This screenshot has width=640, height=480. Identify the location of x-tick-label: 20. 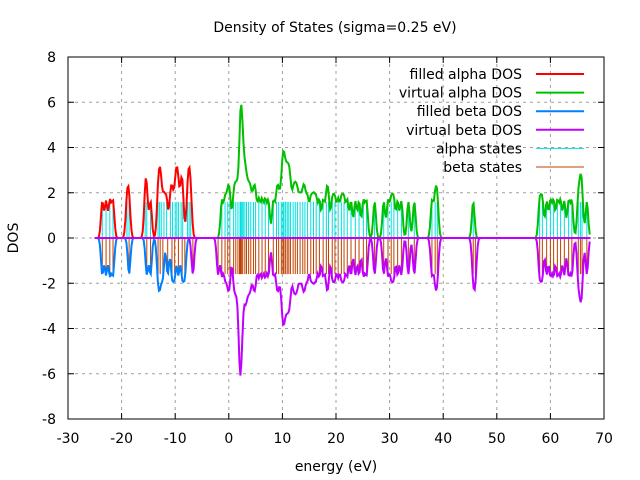
(336, 439).